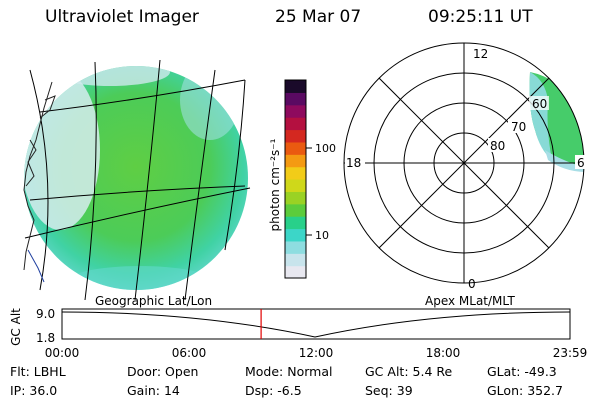 This screenshot has width=600, height=400. What do you see at coordinates (353, 163) in the screenshot?
I see `mlt-label-18: 18` at bounding box center [353, 163].